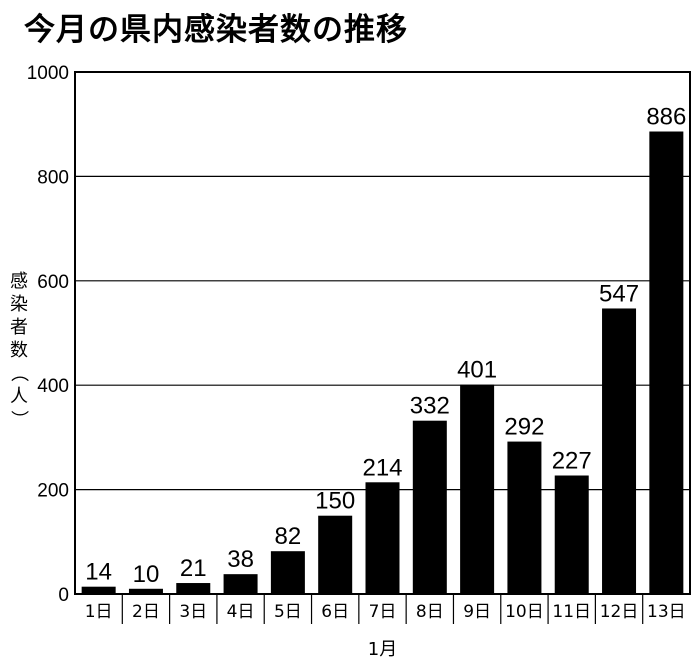  I want to click on chart-title: 今月の県内感染者数の推移, so click(216, 30).